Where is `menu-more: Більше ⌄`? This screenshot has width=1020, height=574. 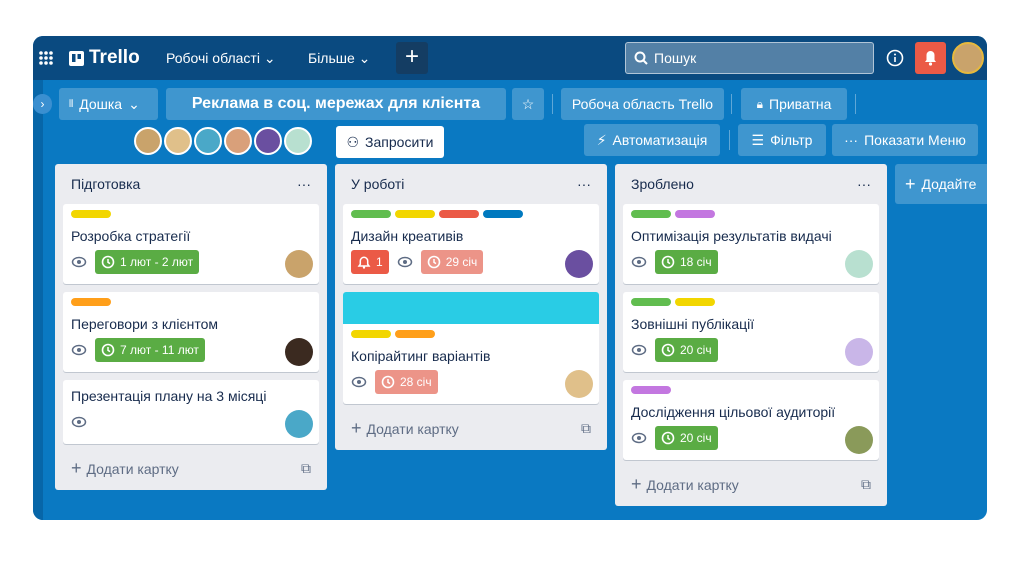
menu-more: Більше ⌄ is located at coordinates (339, 58).